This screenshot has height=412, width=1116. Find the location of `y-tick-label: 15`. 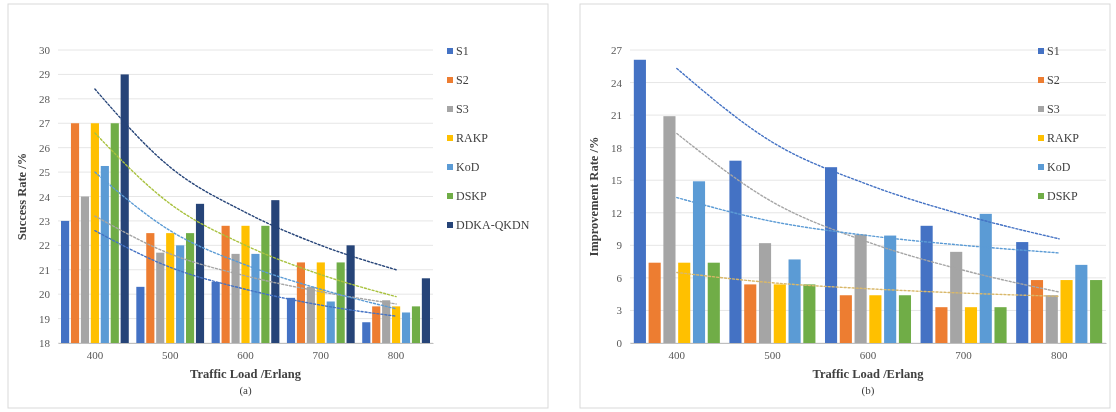

y-tick-label: 15 is located at coordinates (617, 180).